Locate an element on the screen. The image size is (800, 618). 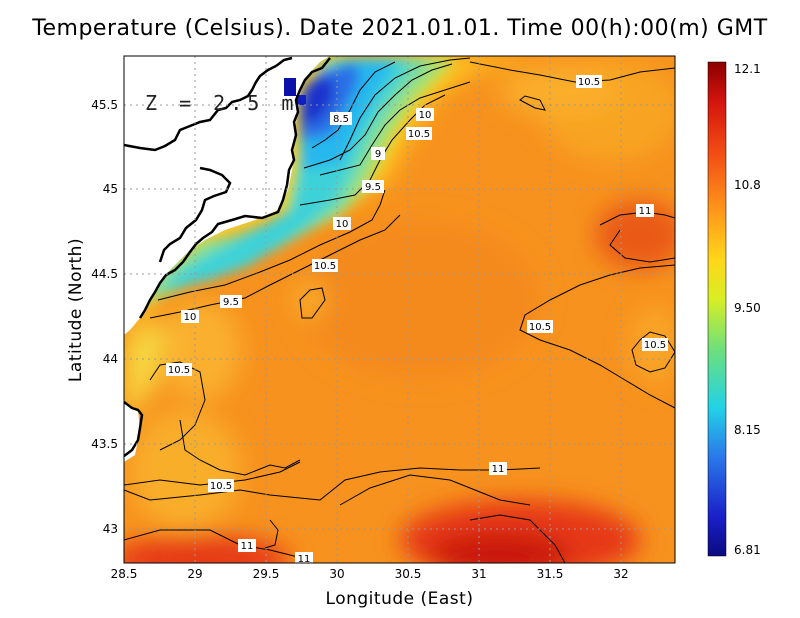
svg-text: 9 is located at coordinates (378, 154).